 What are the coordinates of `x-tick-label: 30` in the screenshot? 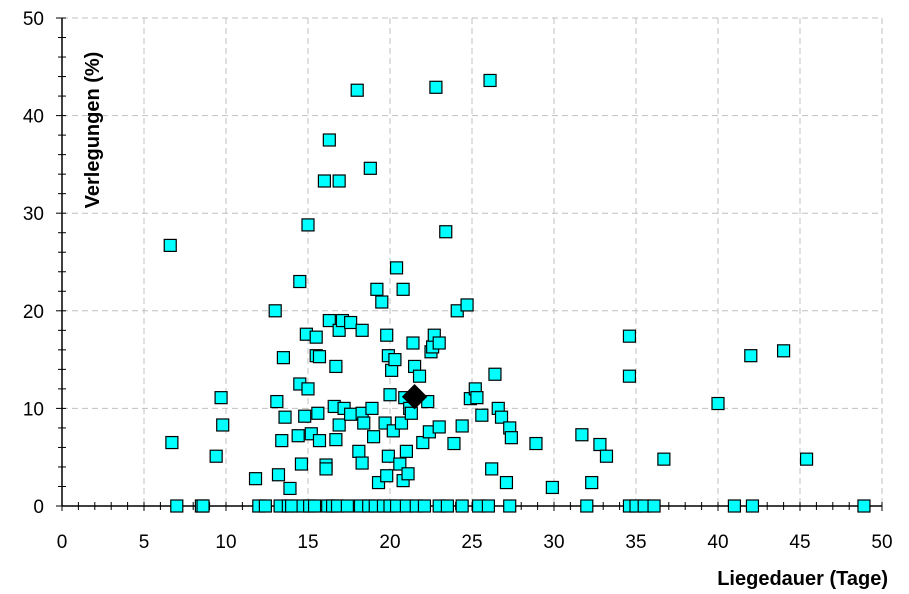 It's located at (553, 542).